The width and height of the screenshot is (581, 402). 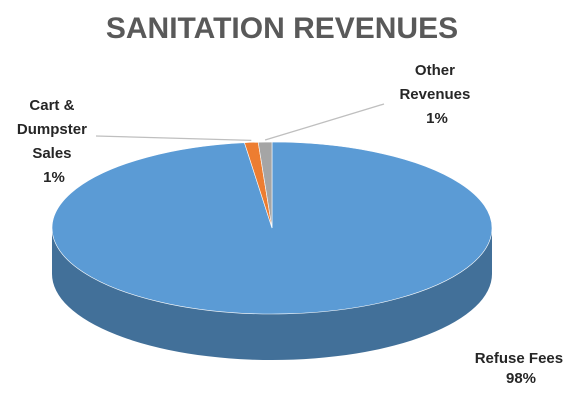 What do you see at coordinates (282, 28) in the screenshot?
I see `chart-title: SANITATION REVENUES` at bounding box center [282, 28].